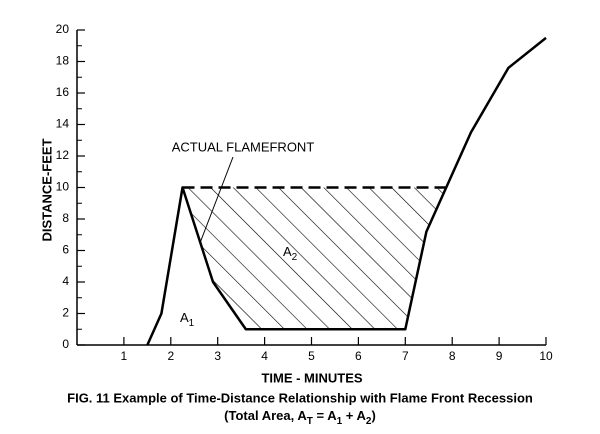  I want to click on flamefront-label: ACTUAL FLAMEFRONT, so click(243, 146).